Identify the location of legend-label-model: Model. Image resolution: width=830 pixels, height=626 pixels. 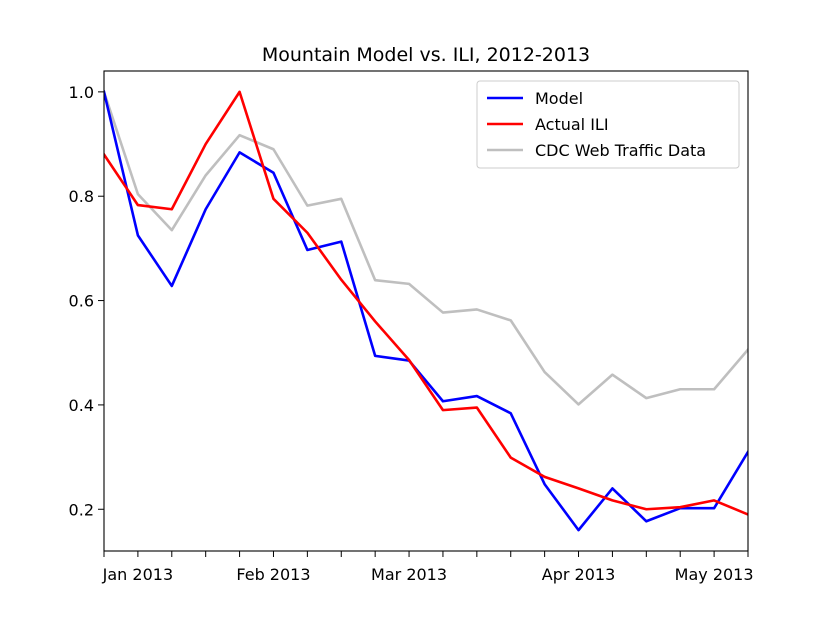
(559, 98).